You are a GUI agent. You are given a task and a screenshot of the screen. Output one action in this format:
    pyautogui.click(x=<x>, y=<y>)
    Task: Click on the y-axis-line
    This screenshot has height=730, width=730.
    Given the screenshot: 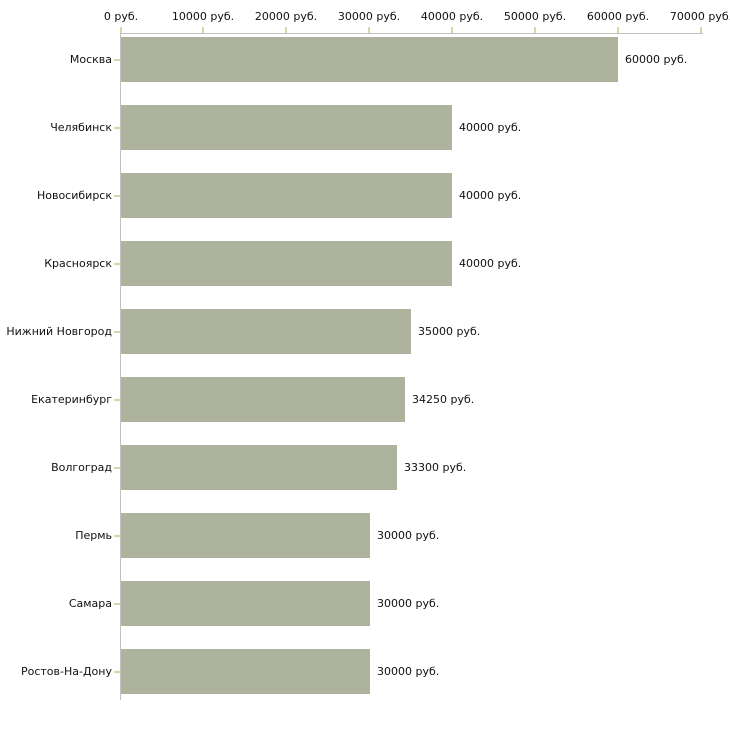 What is the action you would take?
    pyautogui.click(x=120, y=366)
    